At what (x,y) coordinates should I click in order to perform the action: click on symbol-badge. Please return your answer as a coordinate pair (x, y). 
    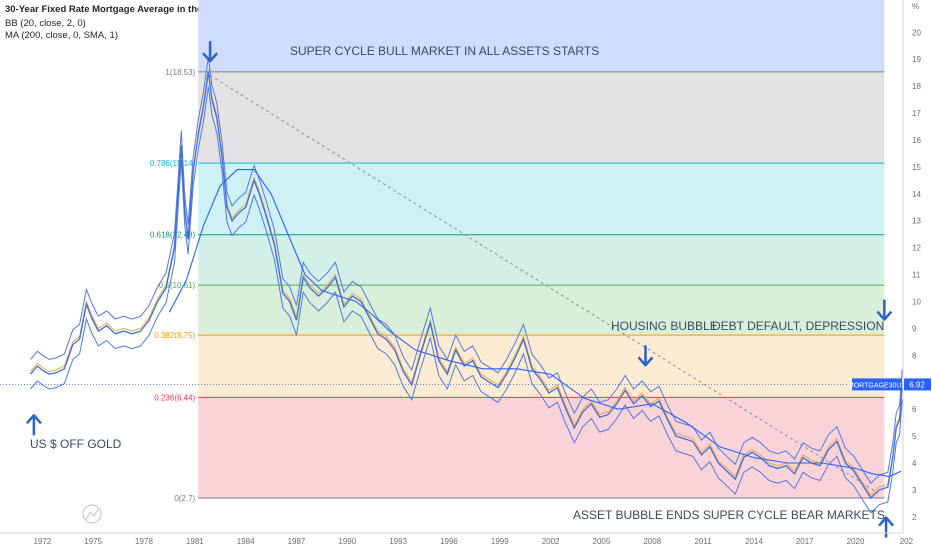
    Looking at the image, I should click on (877, 384).